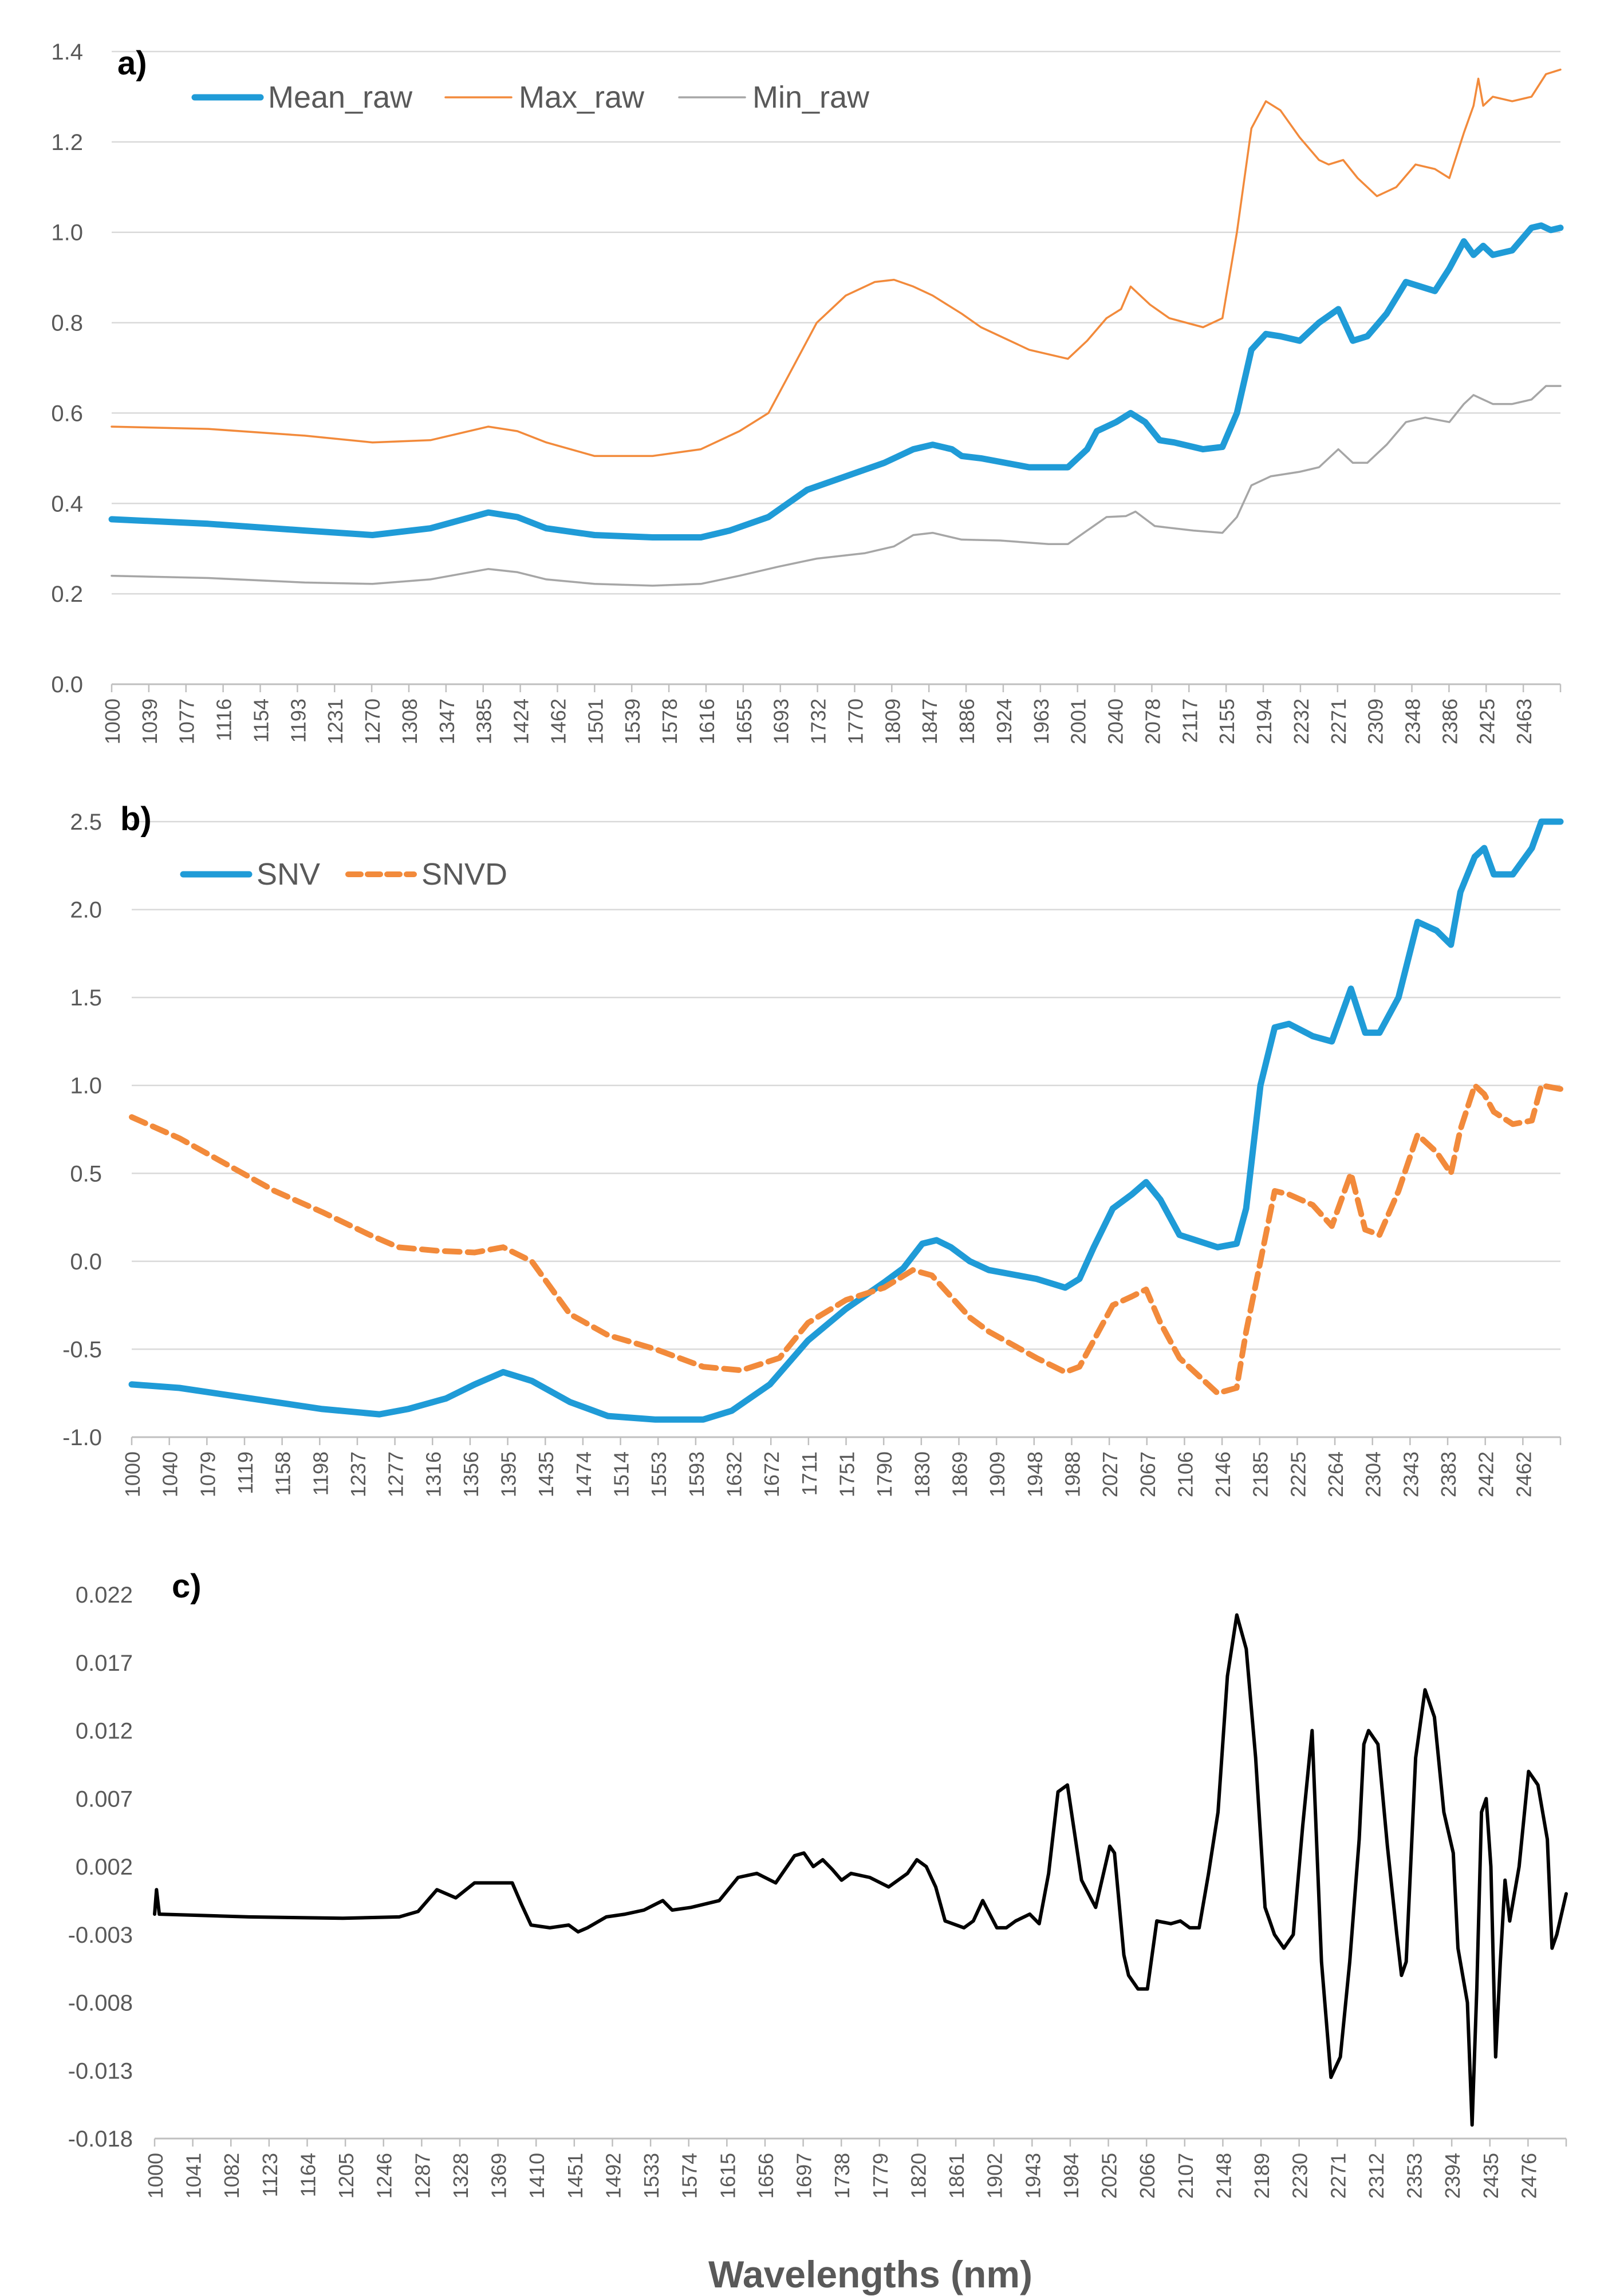  What do you see at coordinates (207, 1474) in the screenshot?
I see `x-tick-label: 1079` at bounding box center [207, 1474].